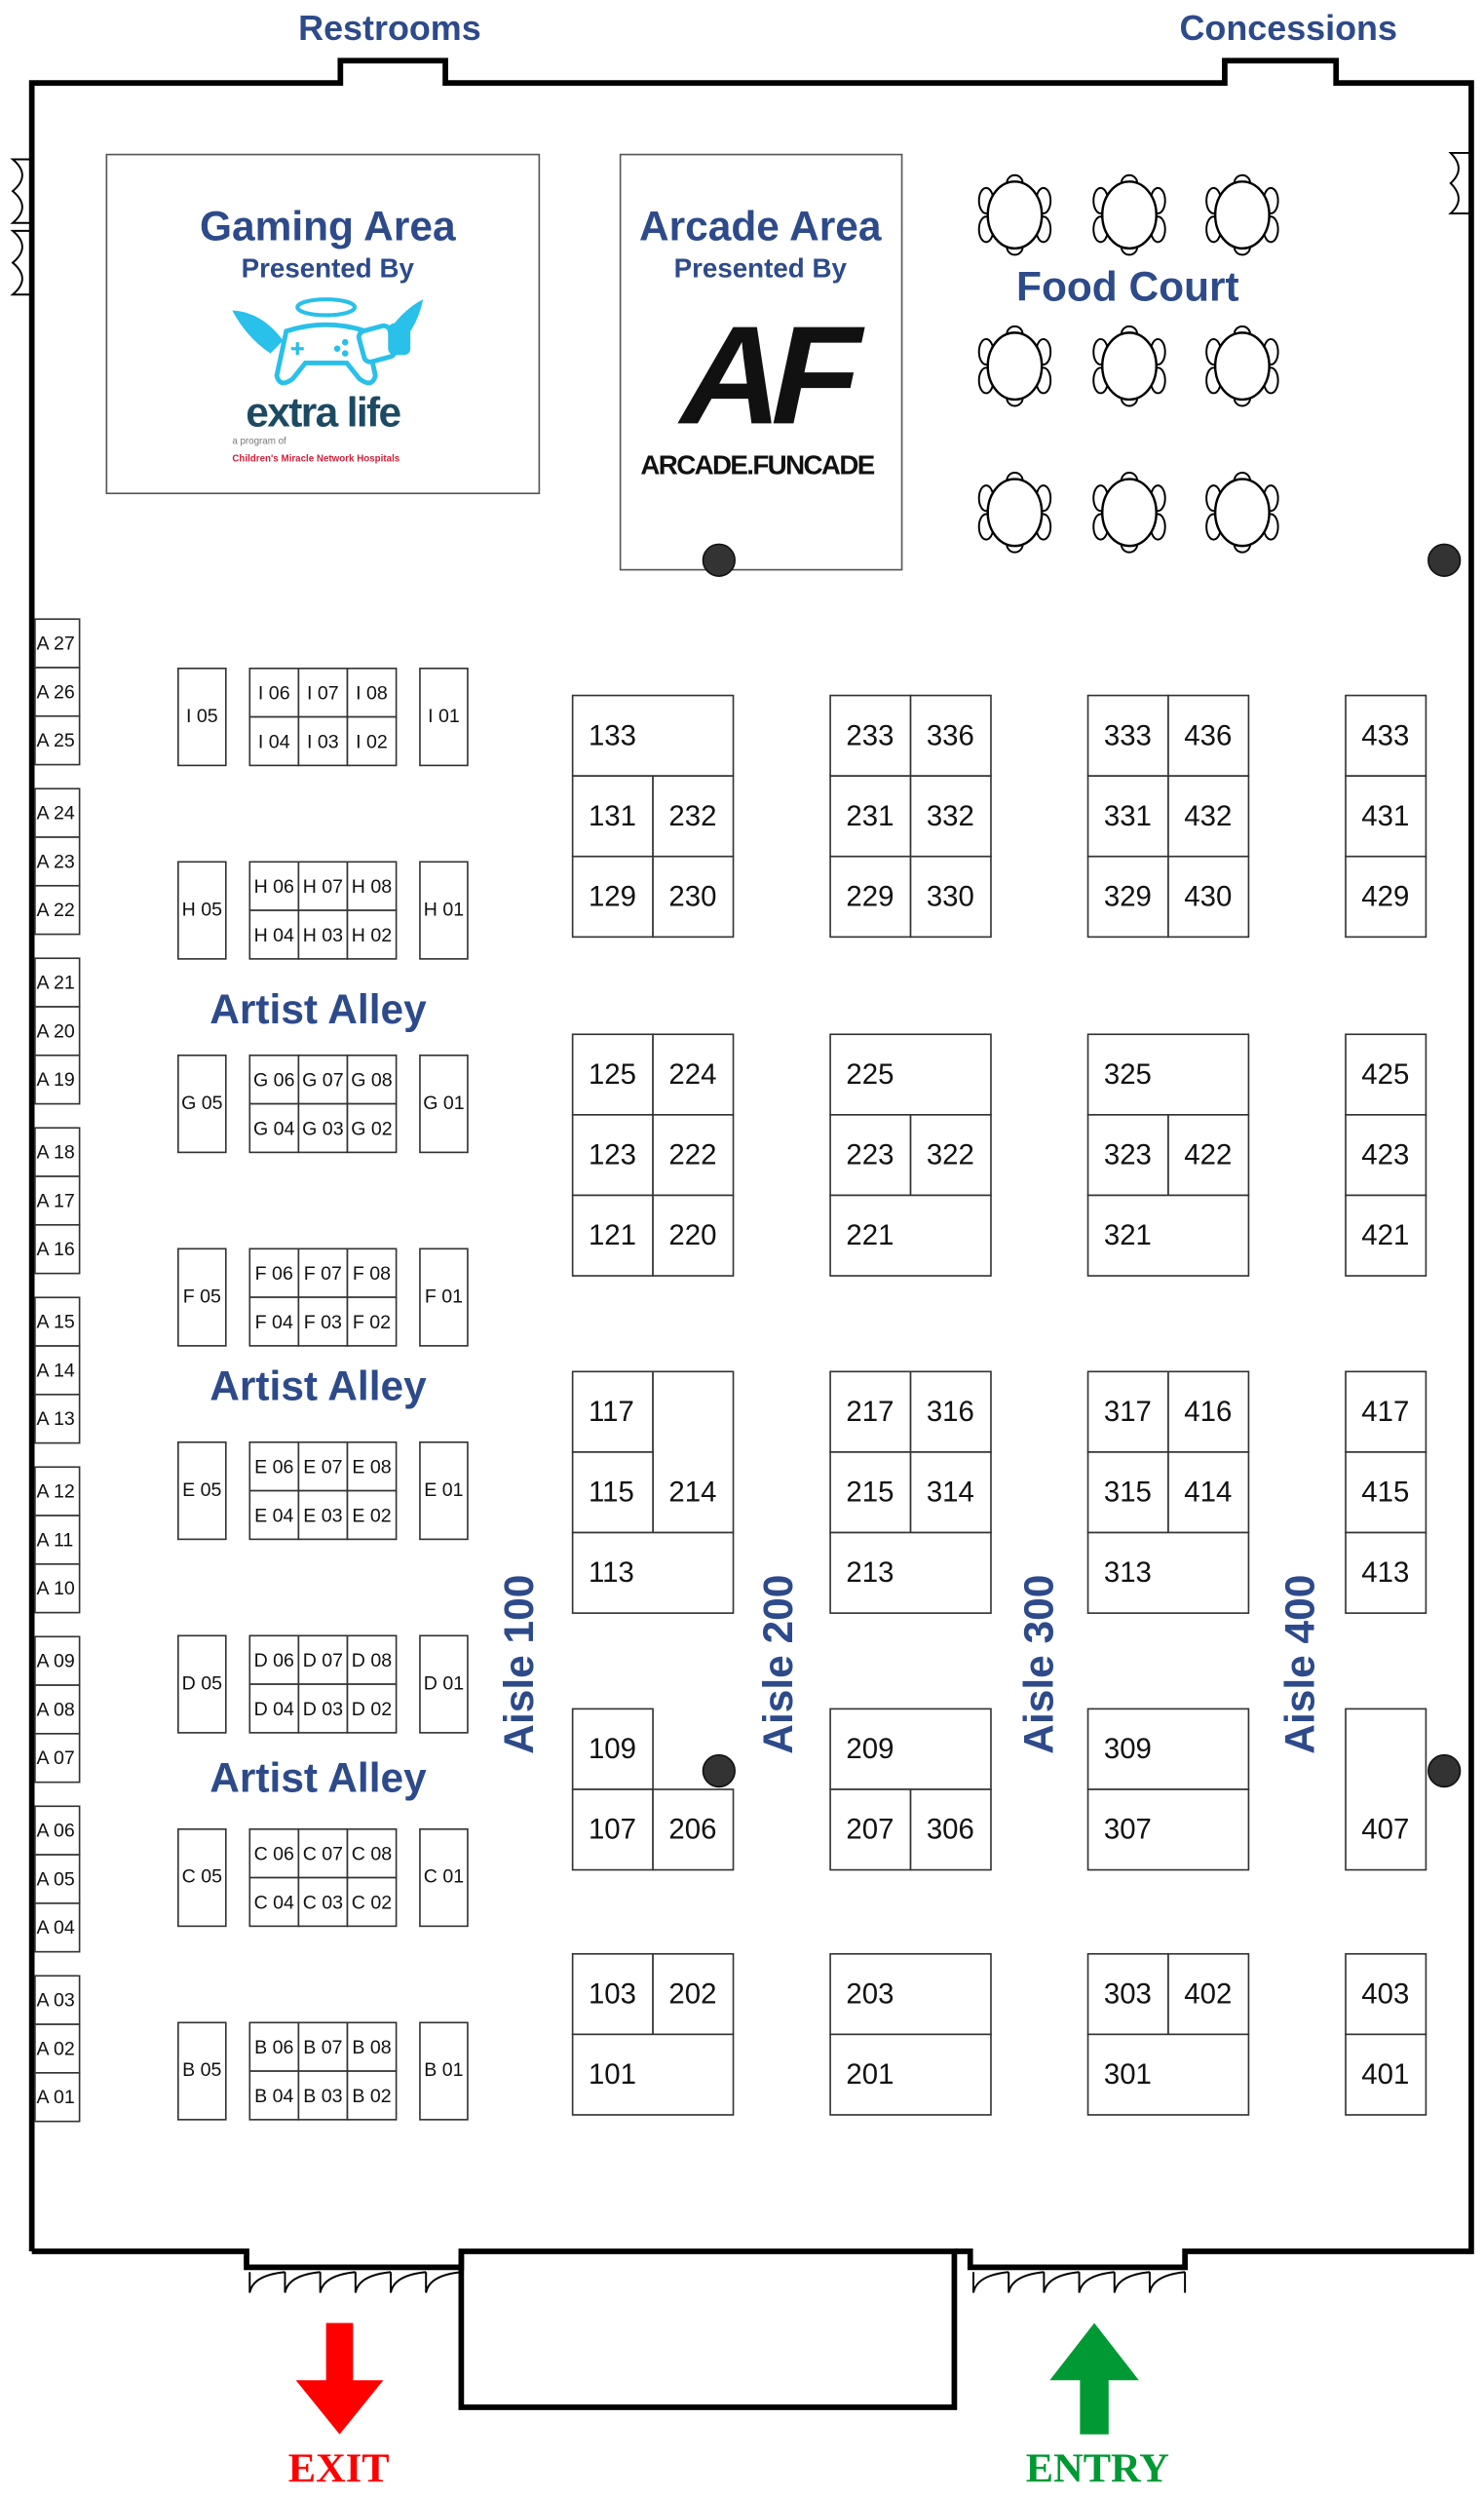 Image resolution: width=1484 pixels, height=2495 pixels. What do you see at coordinates (613, 816) in the screenshot?
I see `booth: 131` at bounding box center [613, 816].